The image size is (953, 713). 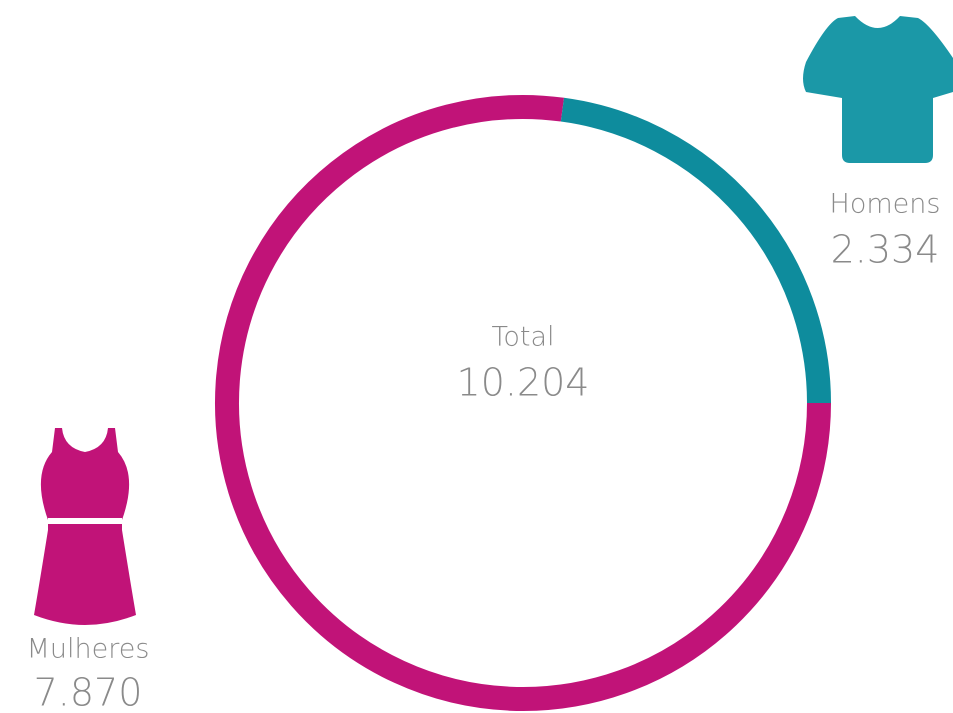 What do you see at coordinates (878, 89) in the screenshot?
I see `shirt-icon` at bounding box center [878, 89].